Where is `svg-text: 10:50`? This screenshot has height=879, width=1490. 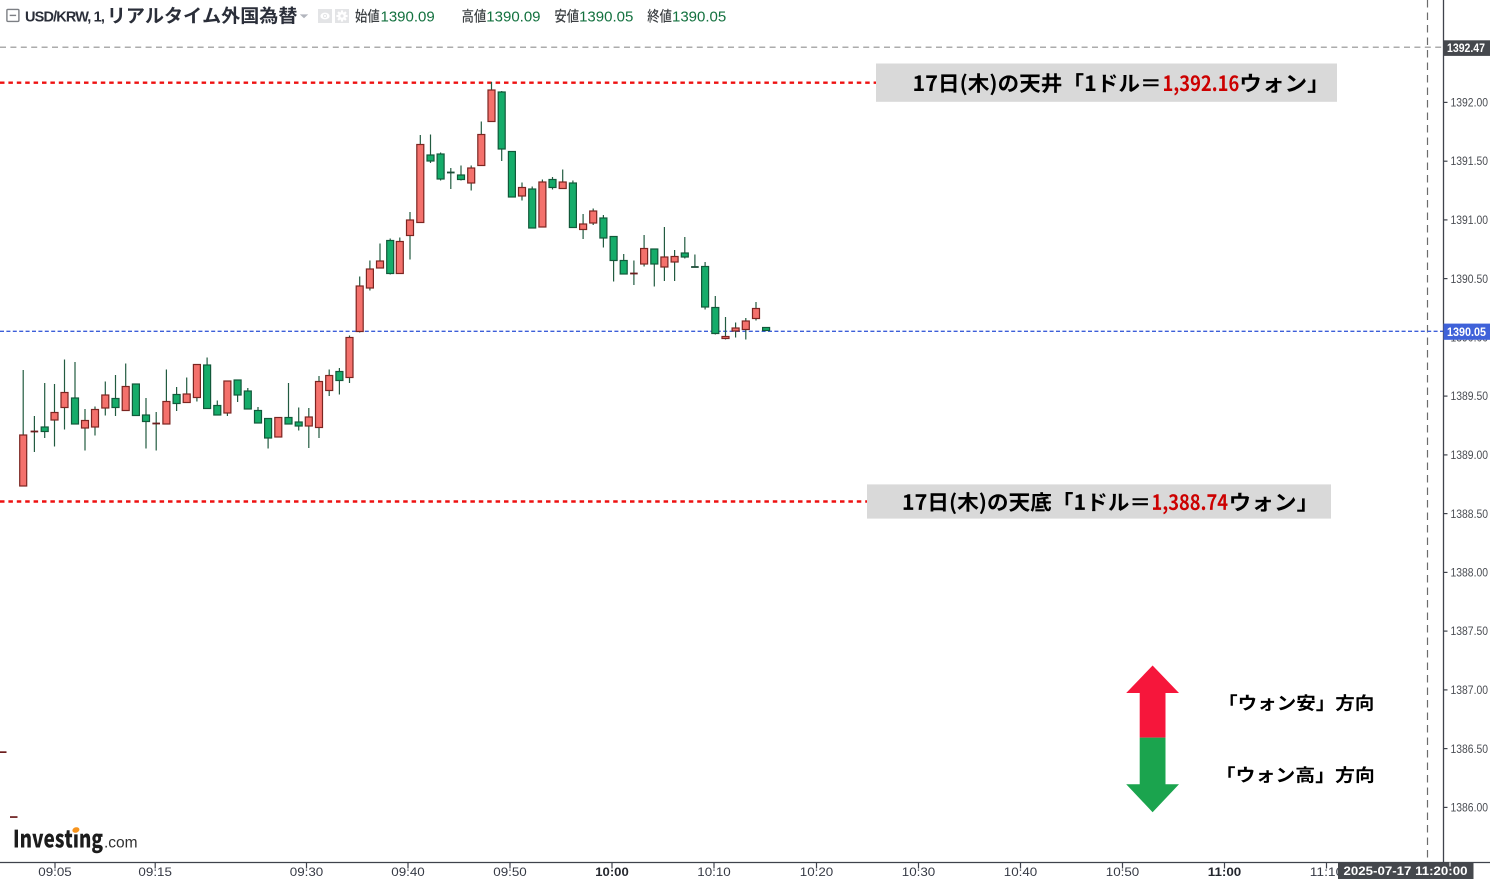 svg-text: 10:50 is located at coordinates (1123, 873).